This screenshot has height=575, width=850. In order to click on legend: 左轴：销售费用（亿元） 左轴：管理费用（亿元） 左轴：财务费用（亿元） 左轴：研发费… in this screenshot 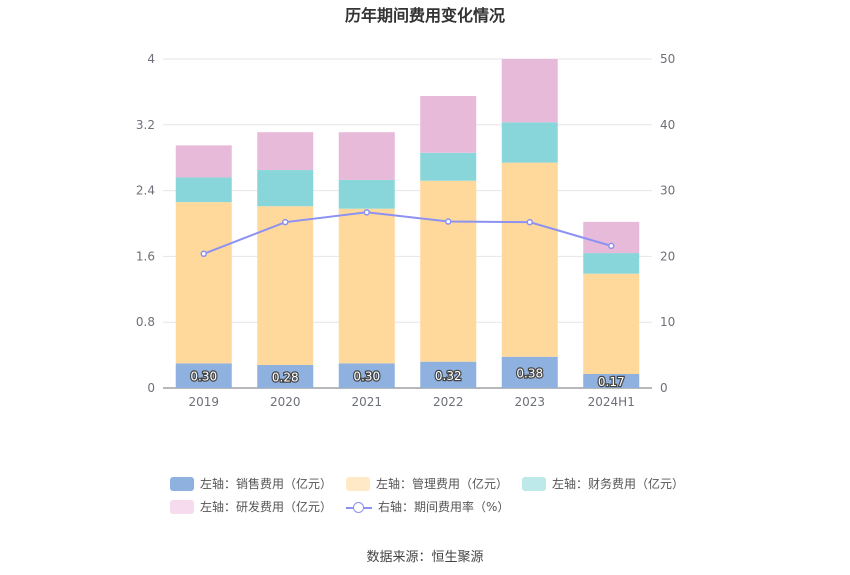, I will do `click(430, 495)`.